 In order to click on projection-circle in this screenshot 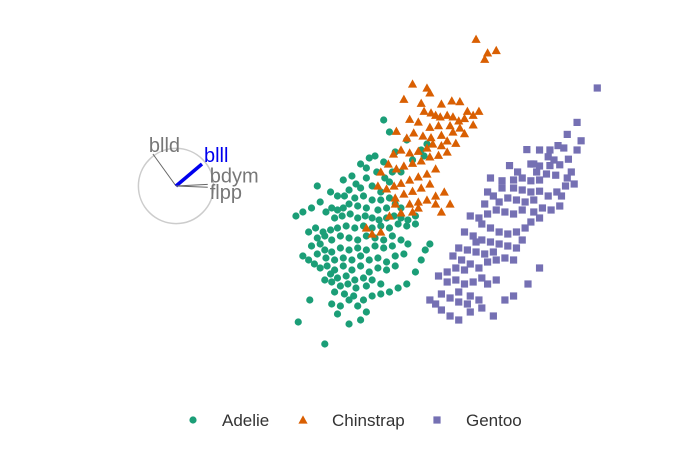, I will do `click(176, 186)`.